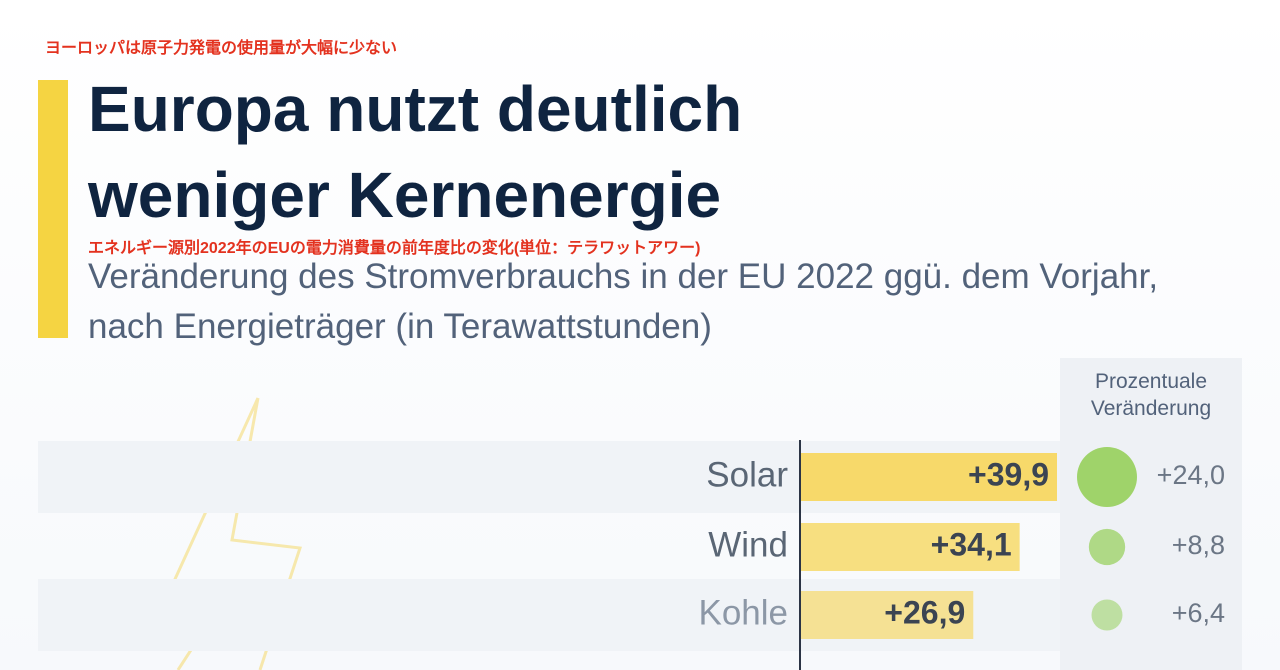 The image size is (1280, 670). What do you see at coordinates (1191, 475) in the screenshot?
I see `percent-label: +24,0` at bounding box center [1191, 475].